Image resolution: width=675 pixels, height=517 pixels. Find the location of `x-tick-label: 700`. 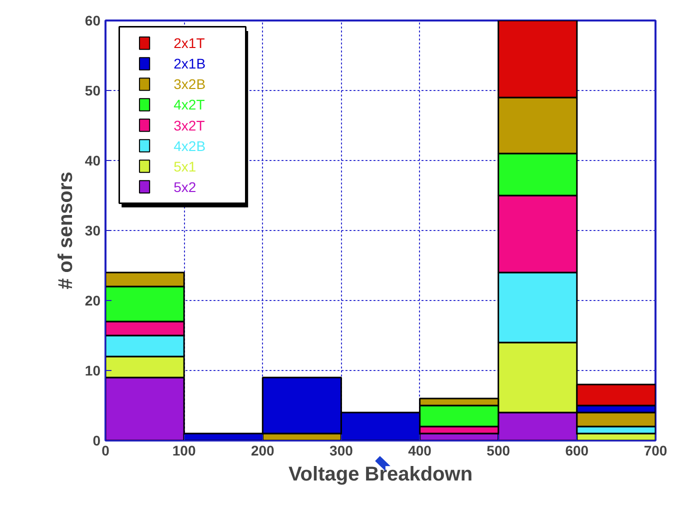

x-tick-label: 700 is located at coordinates (656, 450).